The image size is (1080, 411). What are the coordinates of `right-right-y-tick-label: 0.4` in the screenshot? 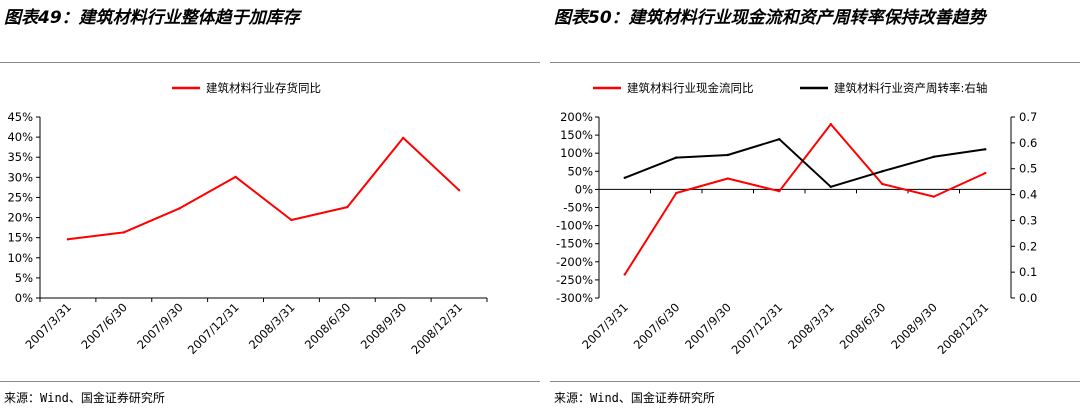 It's located at (1028, 195).